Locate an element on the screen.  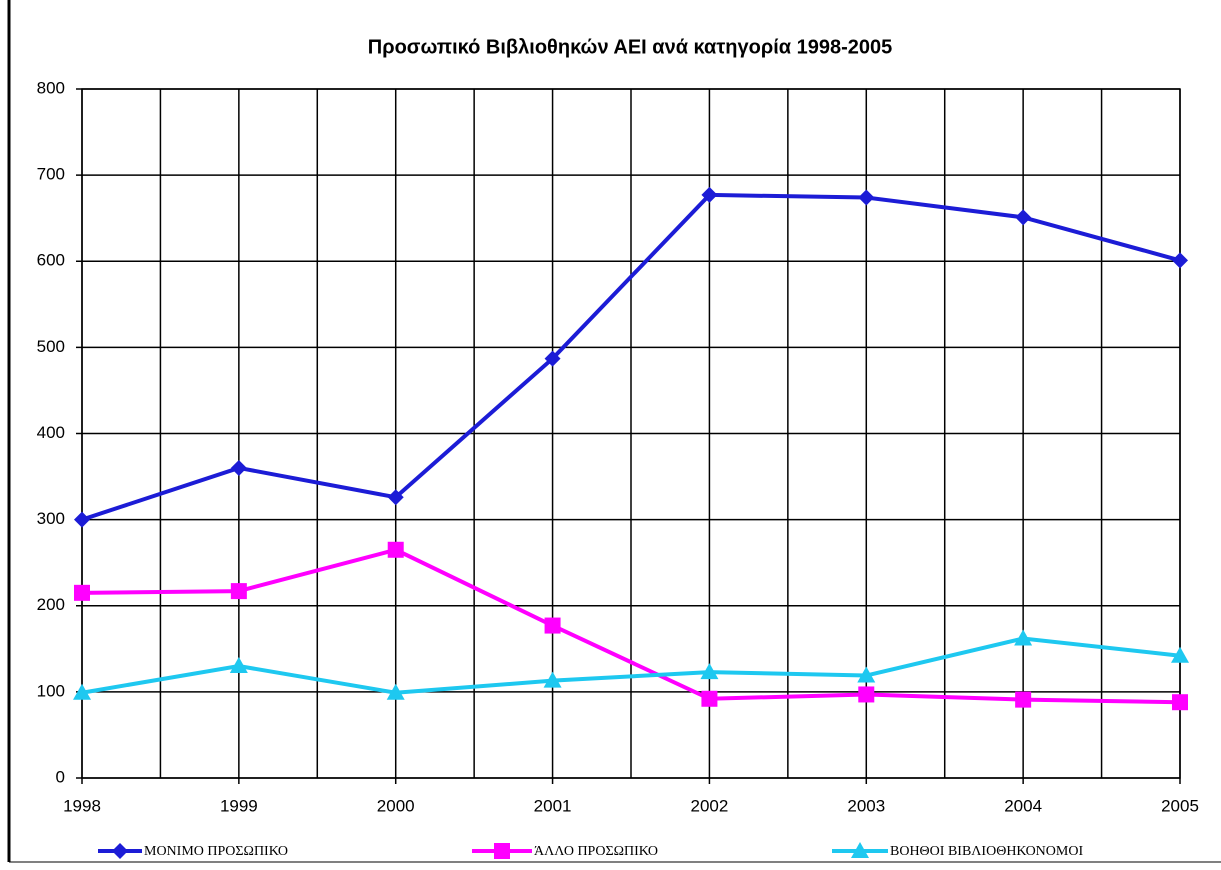
y-tick-label: 200 is located at coordinates (51, 604).